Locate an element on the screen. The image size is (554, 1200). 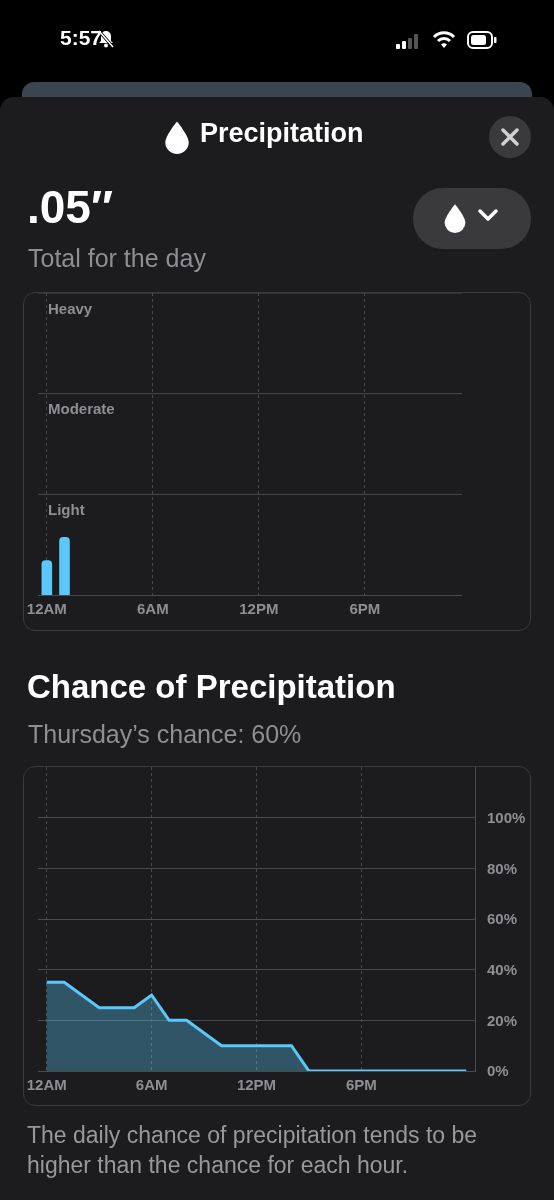
chart-subtitle: Total for the day is located at coordinates (117, 258).